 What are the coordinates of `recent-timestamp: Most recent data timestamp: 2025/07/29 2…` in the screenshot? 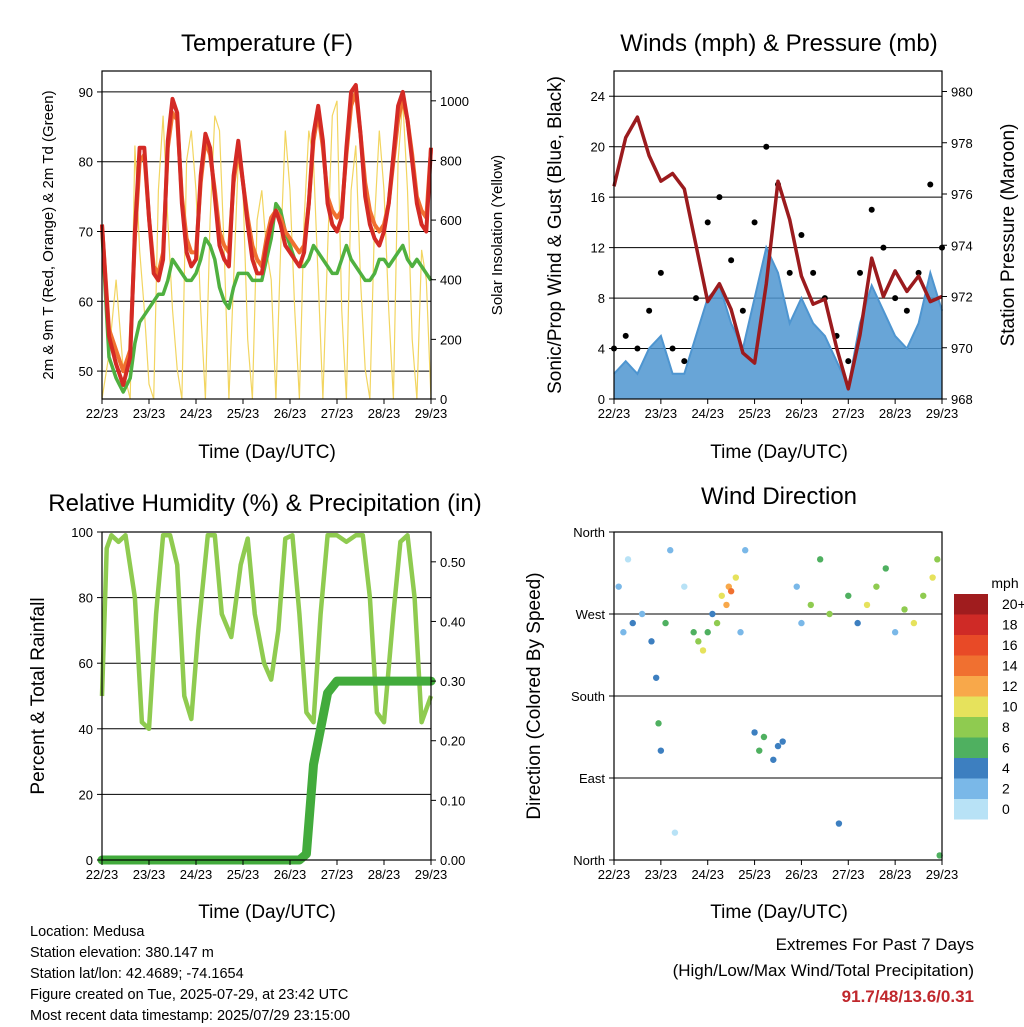 It's located at (190, 1016).